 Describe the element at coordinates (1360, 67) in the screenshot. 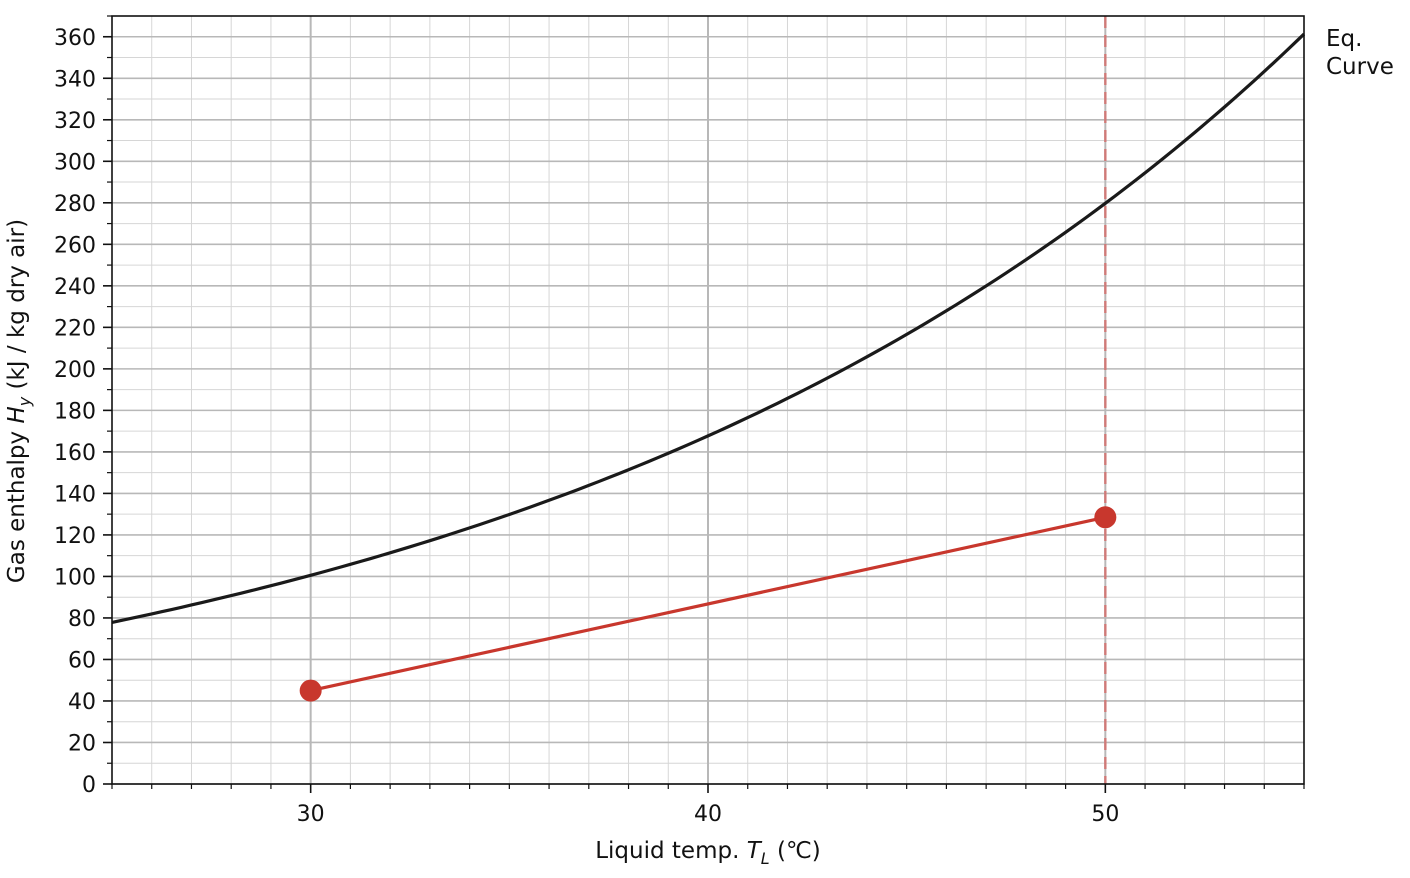

I see `eq-curve-annotation-line-2: Curve` at that location.